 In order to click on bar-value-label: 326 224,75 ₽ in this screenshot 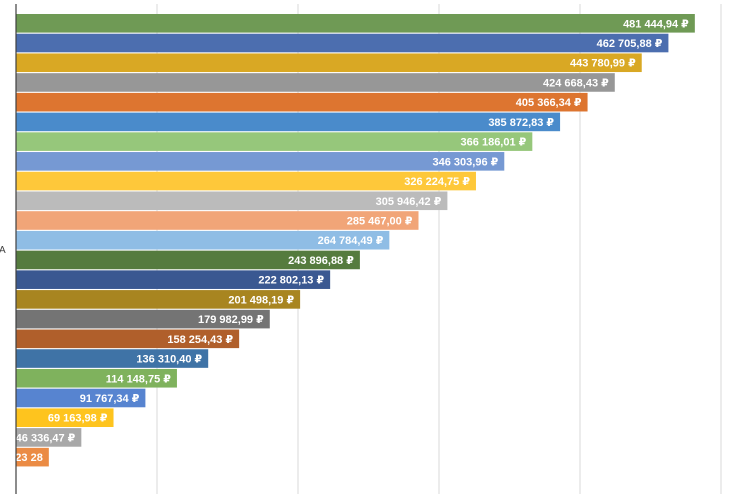, I will do `click(437, 182)`.